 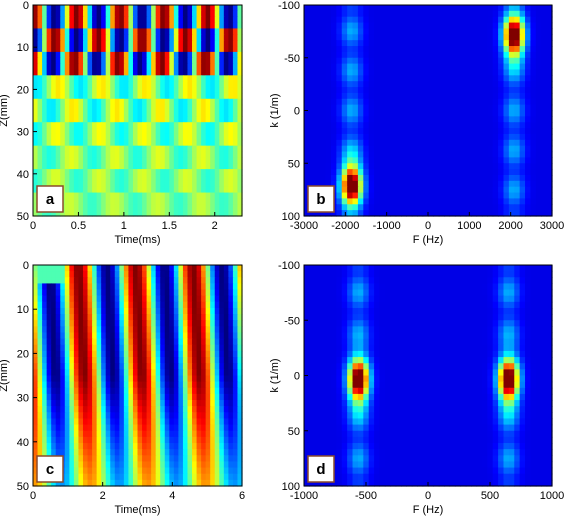 What do you see at coordinates (50, 199) in the screenshot?
I see `panel-label: a` at bounding box center [50, 199].